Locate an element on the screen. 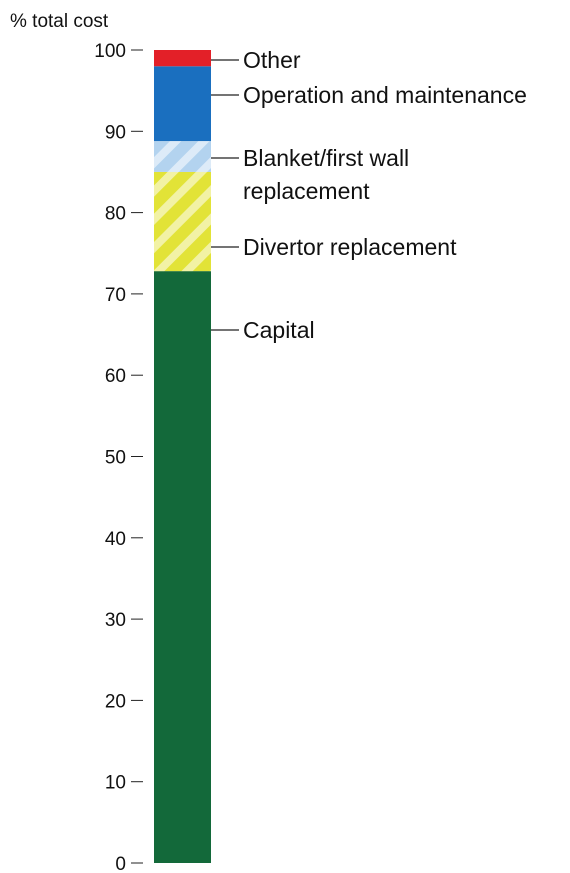 This screenshot has width=570, height=873. stacked-bar is located at coordinates (182, 456).